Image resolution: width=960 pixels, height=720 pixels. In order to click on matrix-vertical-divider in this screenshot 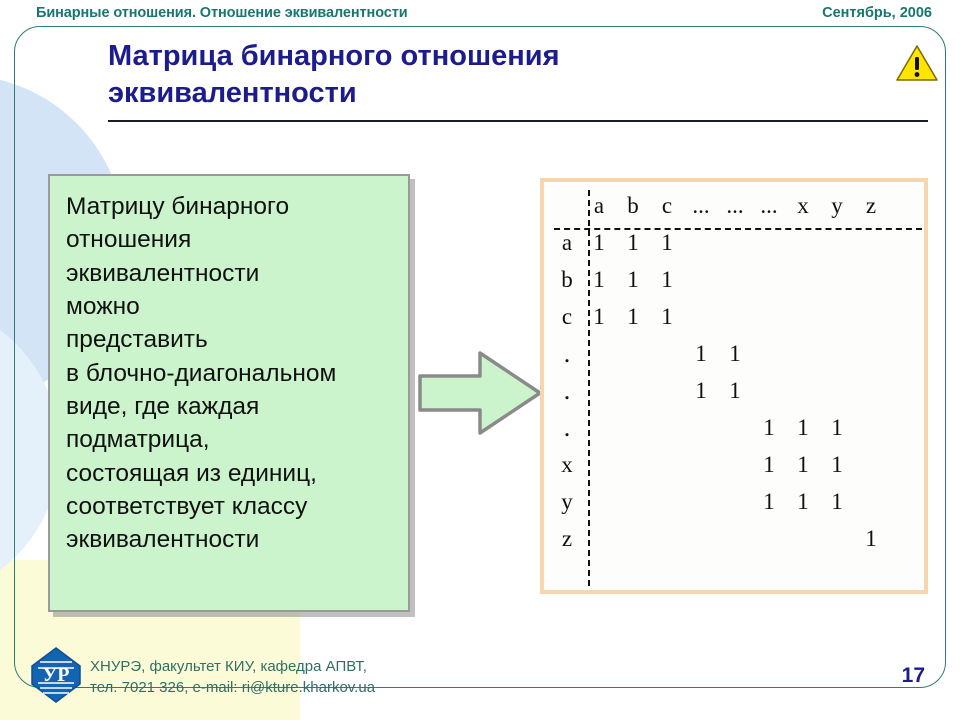, I will do `click(589, 388)`.